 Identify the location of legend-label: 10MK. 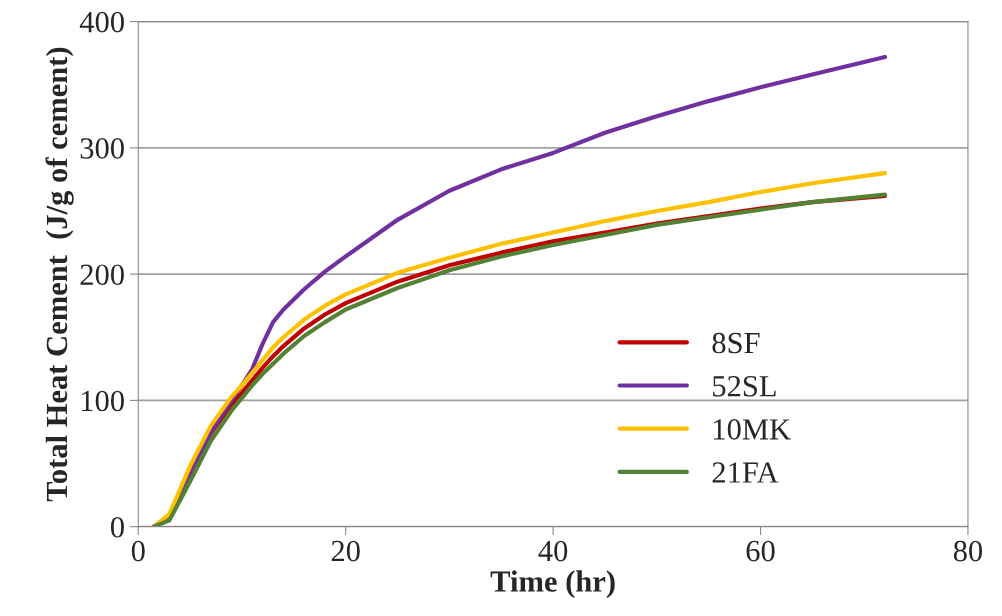
(752, 429).